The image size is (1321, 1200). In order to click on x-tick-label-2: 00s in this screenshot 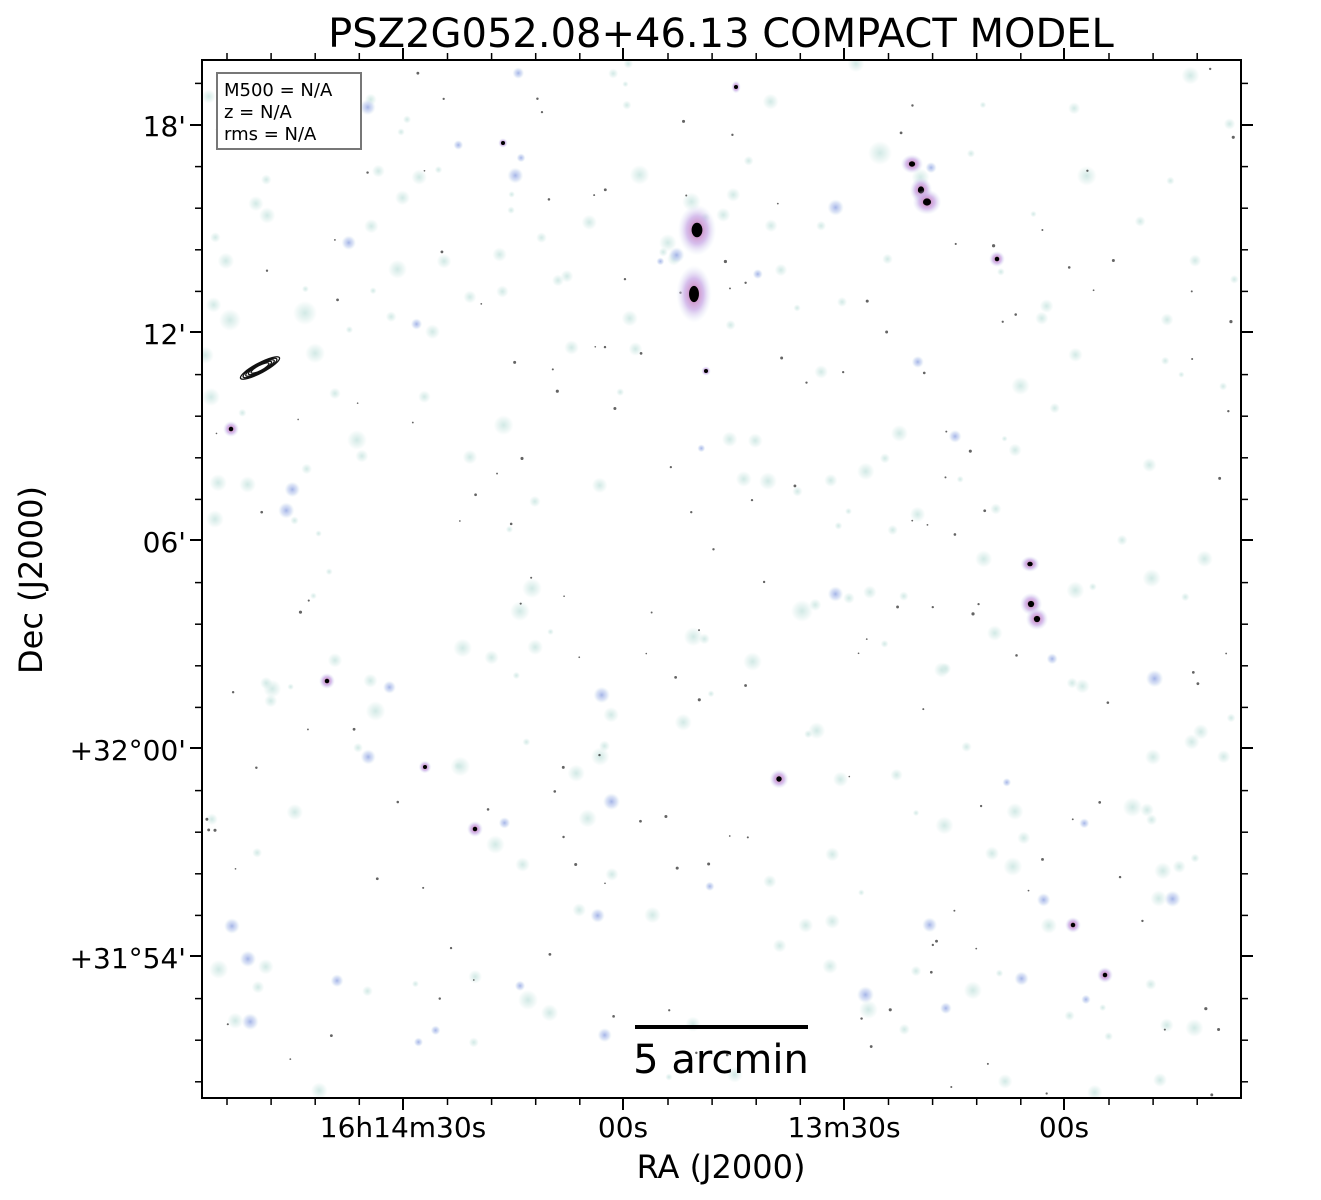, I will do `click(623, 1127)`.